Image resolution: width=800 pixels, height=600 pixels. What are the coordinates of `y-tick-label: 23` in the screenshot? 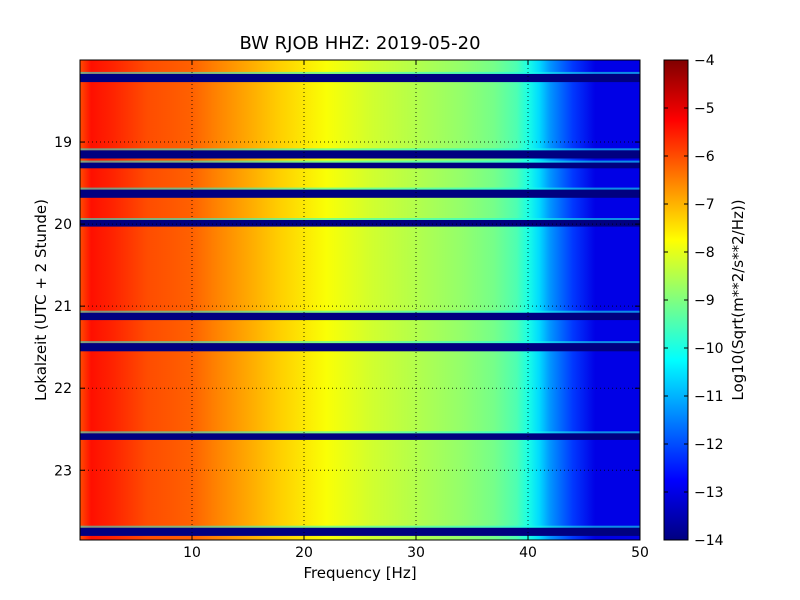 It's located at (63, 471).